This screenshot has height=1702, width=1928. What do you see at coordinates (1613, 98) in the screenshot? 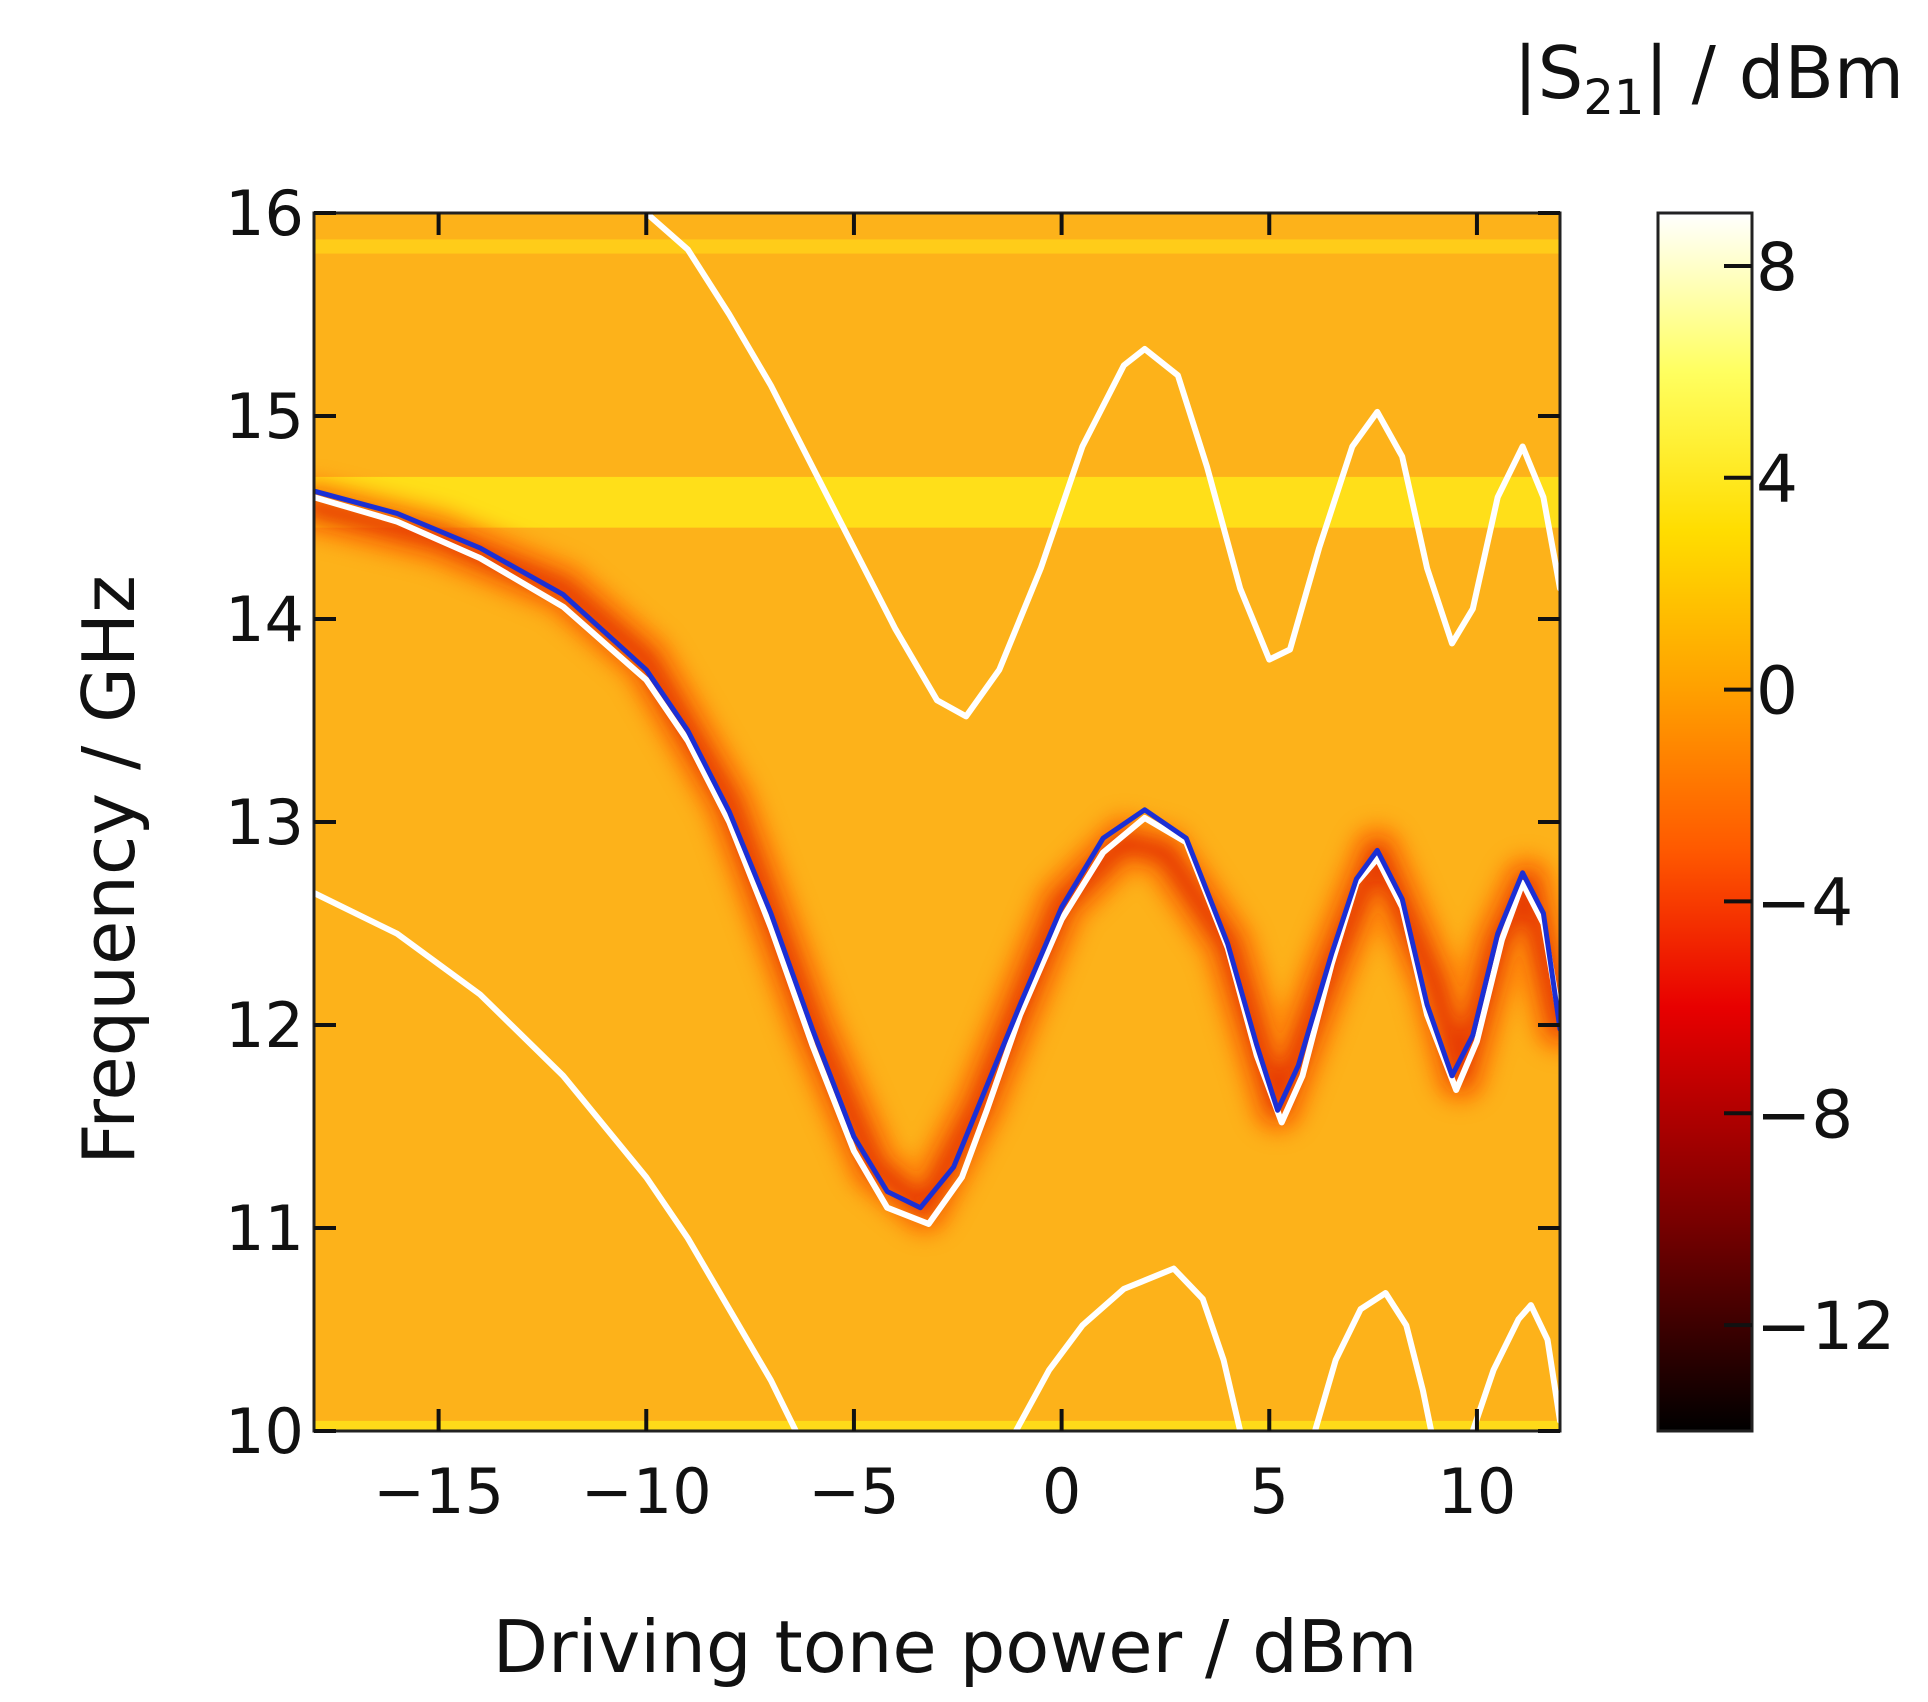
I see `colorbar-label-sub: 21` at bounding box center [1613, 98].